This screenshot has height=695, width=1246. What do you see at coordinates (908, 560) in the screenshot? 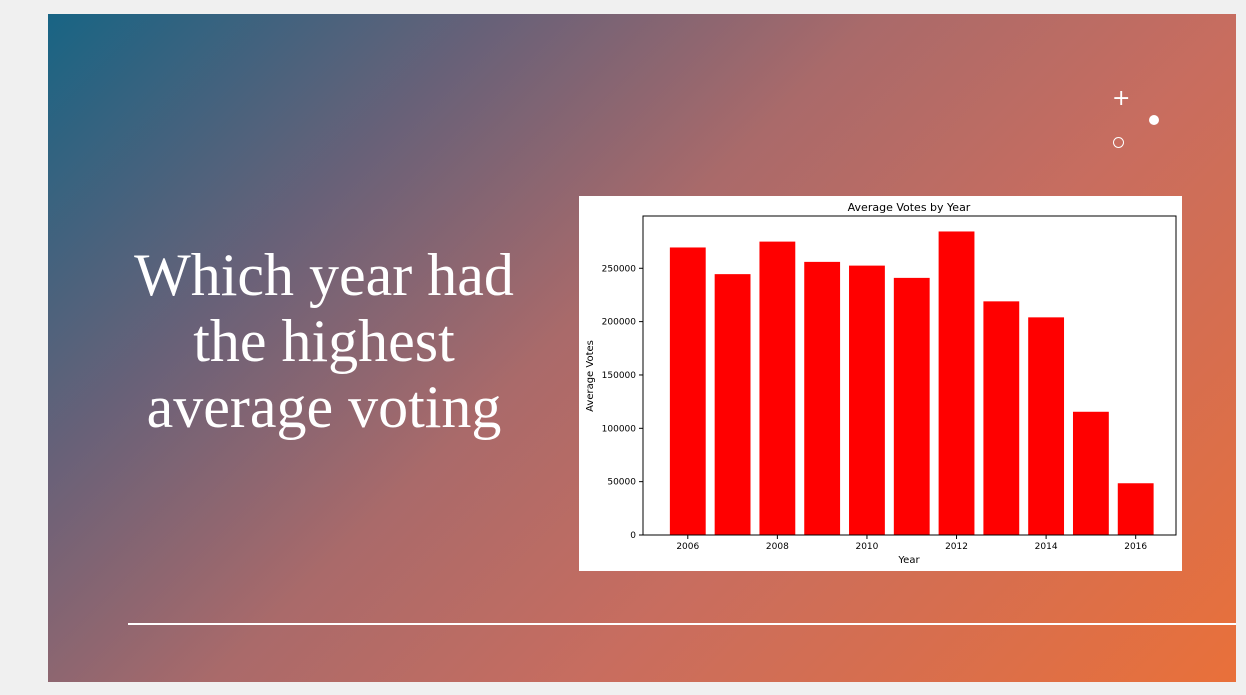
I see `x-axis-label: Year` at bounding box center [908, 560].